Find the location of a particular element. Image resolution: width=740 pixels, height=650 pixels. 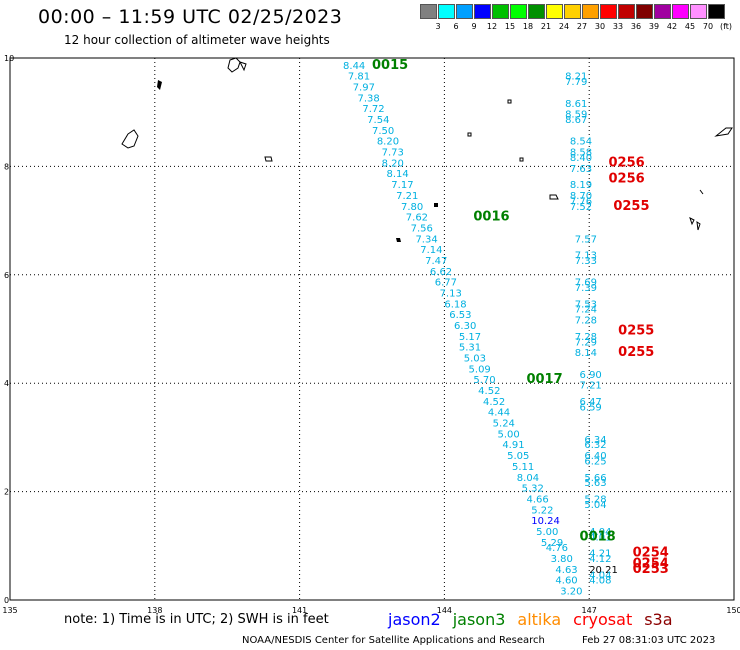

wave-height-value: 7.47 is located at coordinates (436, 261).